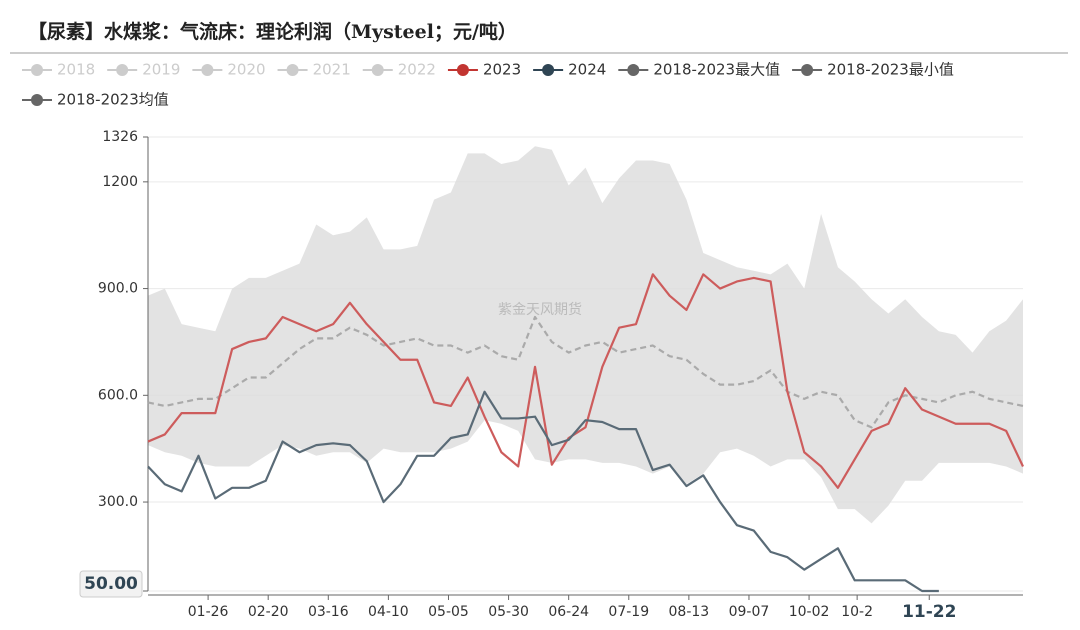  What do you see at coordinates (246, 70) in the screenshot?
I see `legend-label: 2020` at bounding box center [246, 70].